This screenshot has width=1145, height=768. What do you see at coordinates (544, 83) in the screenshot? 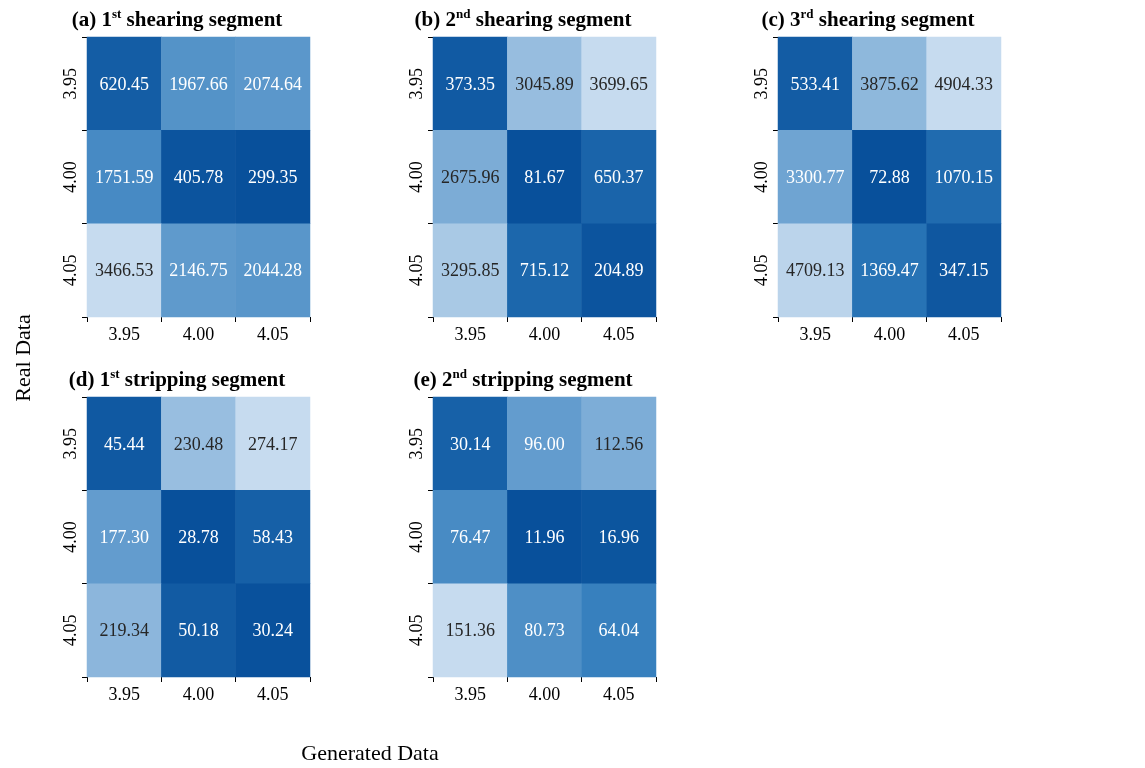
I see `data-label: 3045.89` at bounding box center [544, 83].